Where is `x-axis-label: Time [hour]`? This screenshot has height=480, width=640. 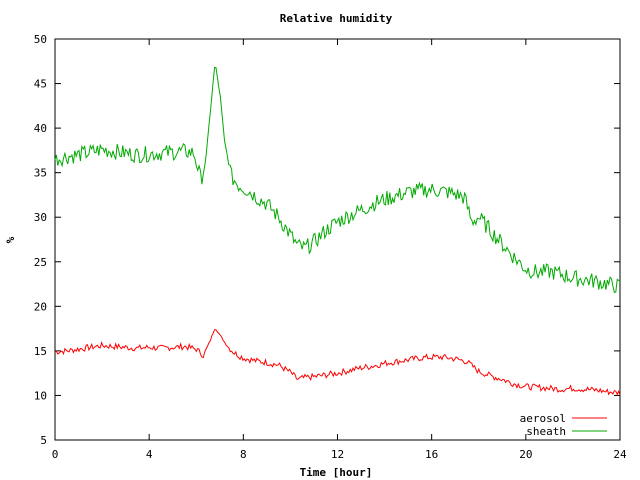 x-axis-label: Time [hour] is located at coordinates (336, 472).